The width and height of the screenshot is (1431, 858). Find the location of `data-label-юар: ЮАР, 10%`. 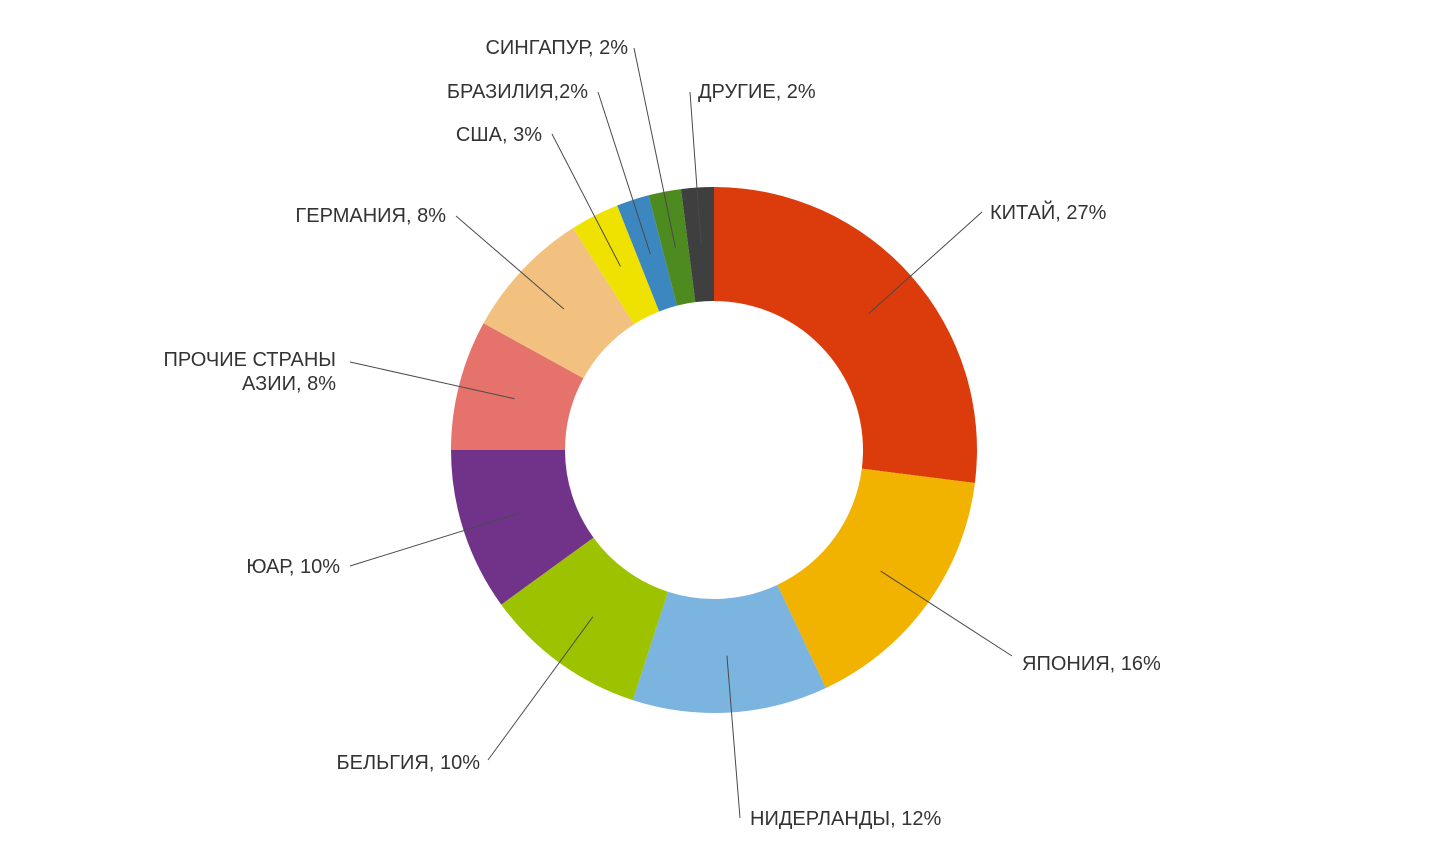

data-label-юар: ЮАР, 10% is located at coordinates (293, 567).